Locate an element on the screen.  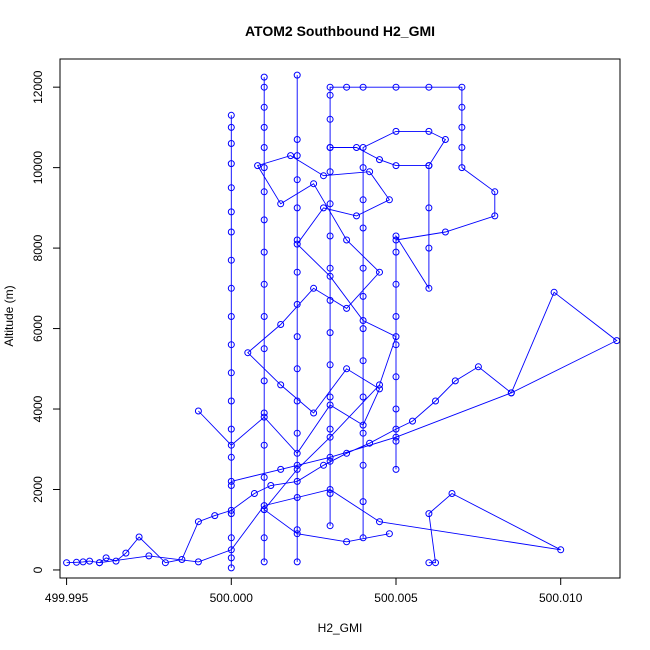
x-axis-label: H2_GMI is located at coordinates (340, 628).